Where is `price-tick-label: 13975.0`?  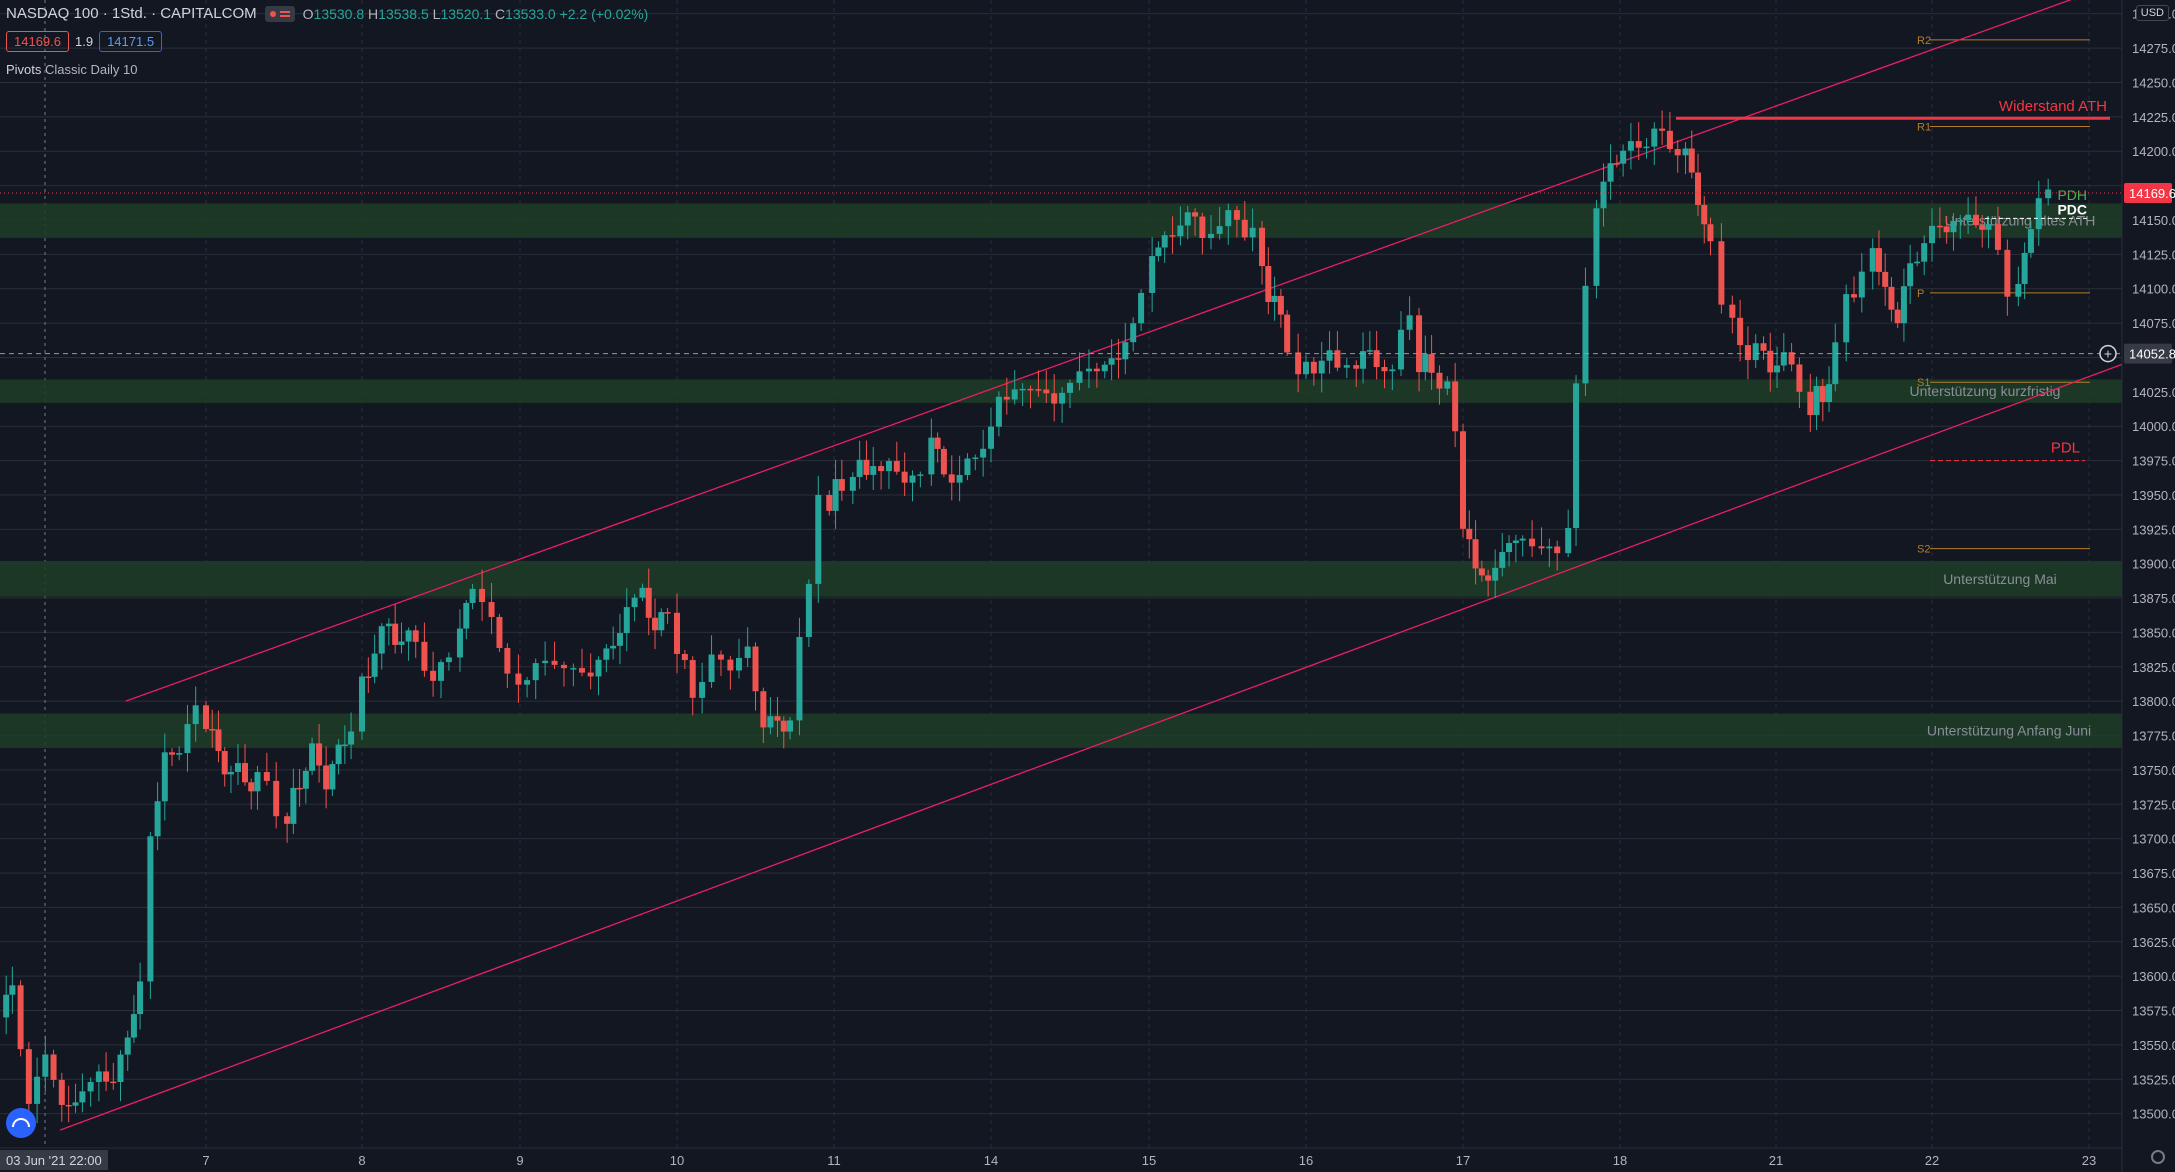 price-tick-label: 13975.0 is located at coordinates (2153, 461).